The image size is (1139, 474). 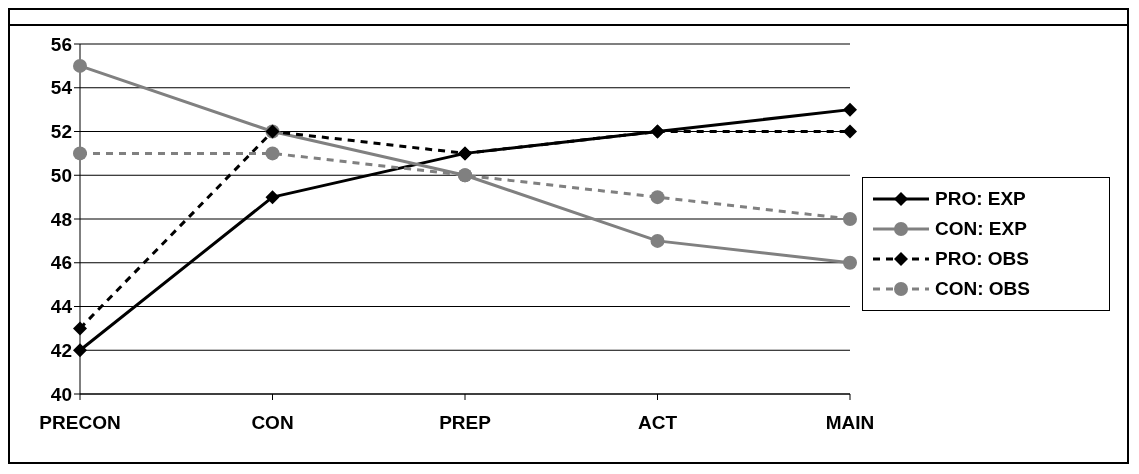 I want to click on y-tick-label: 52, so click(x=61, y=132).